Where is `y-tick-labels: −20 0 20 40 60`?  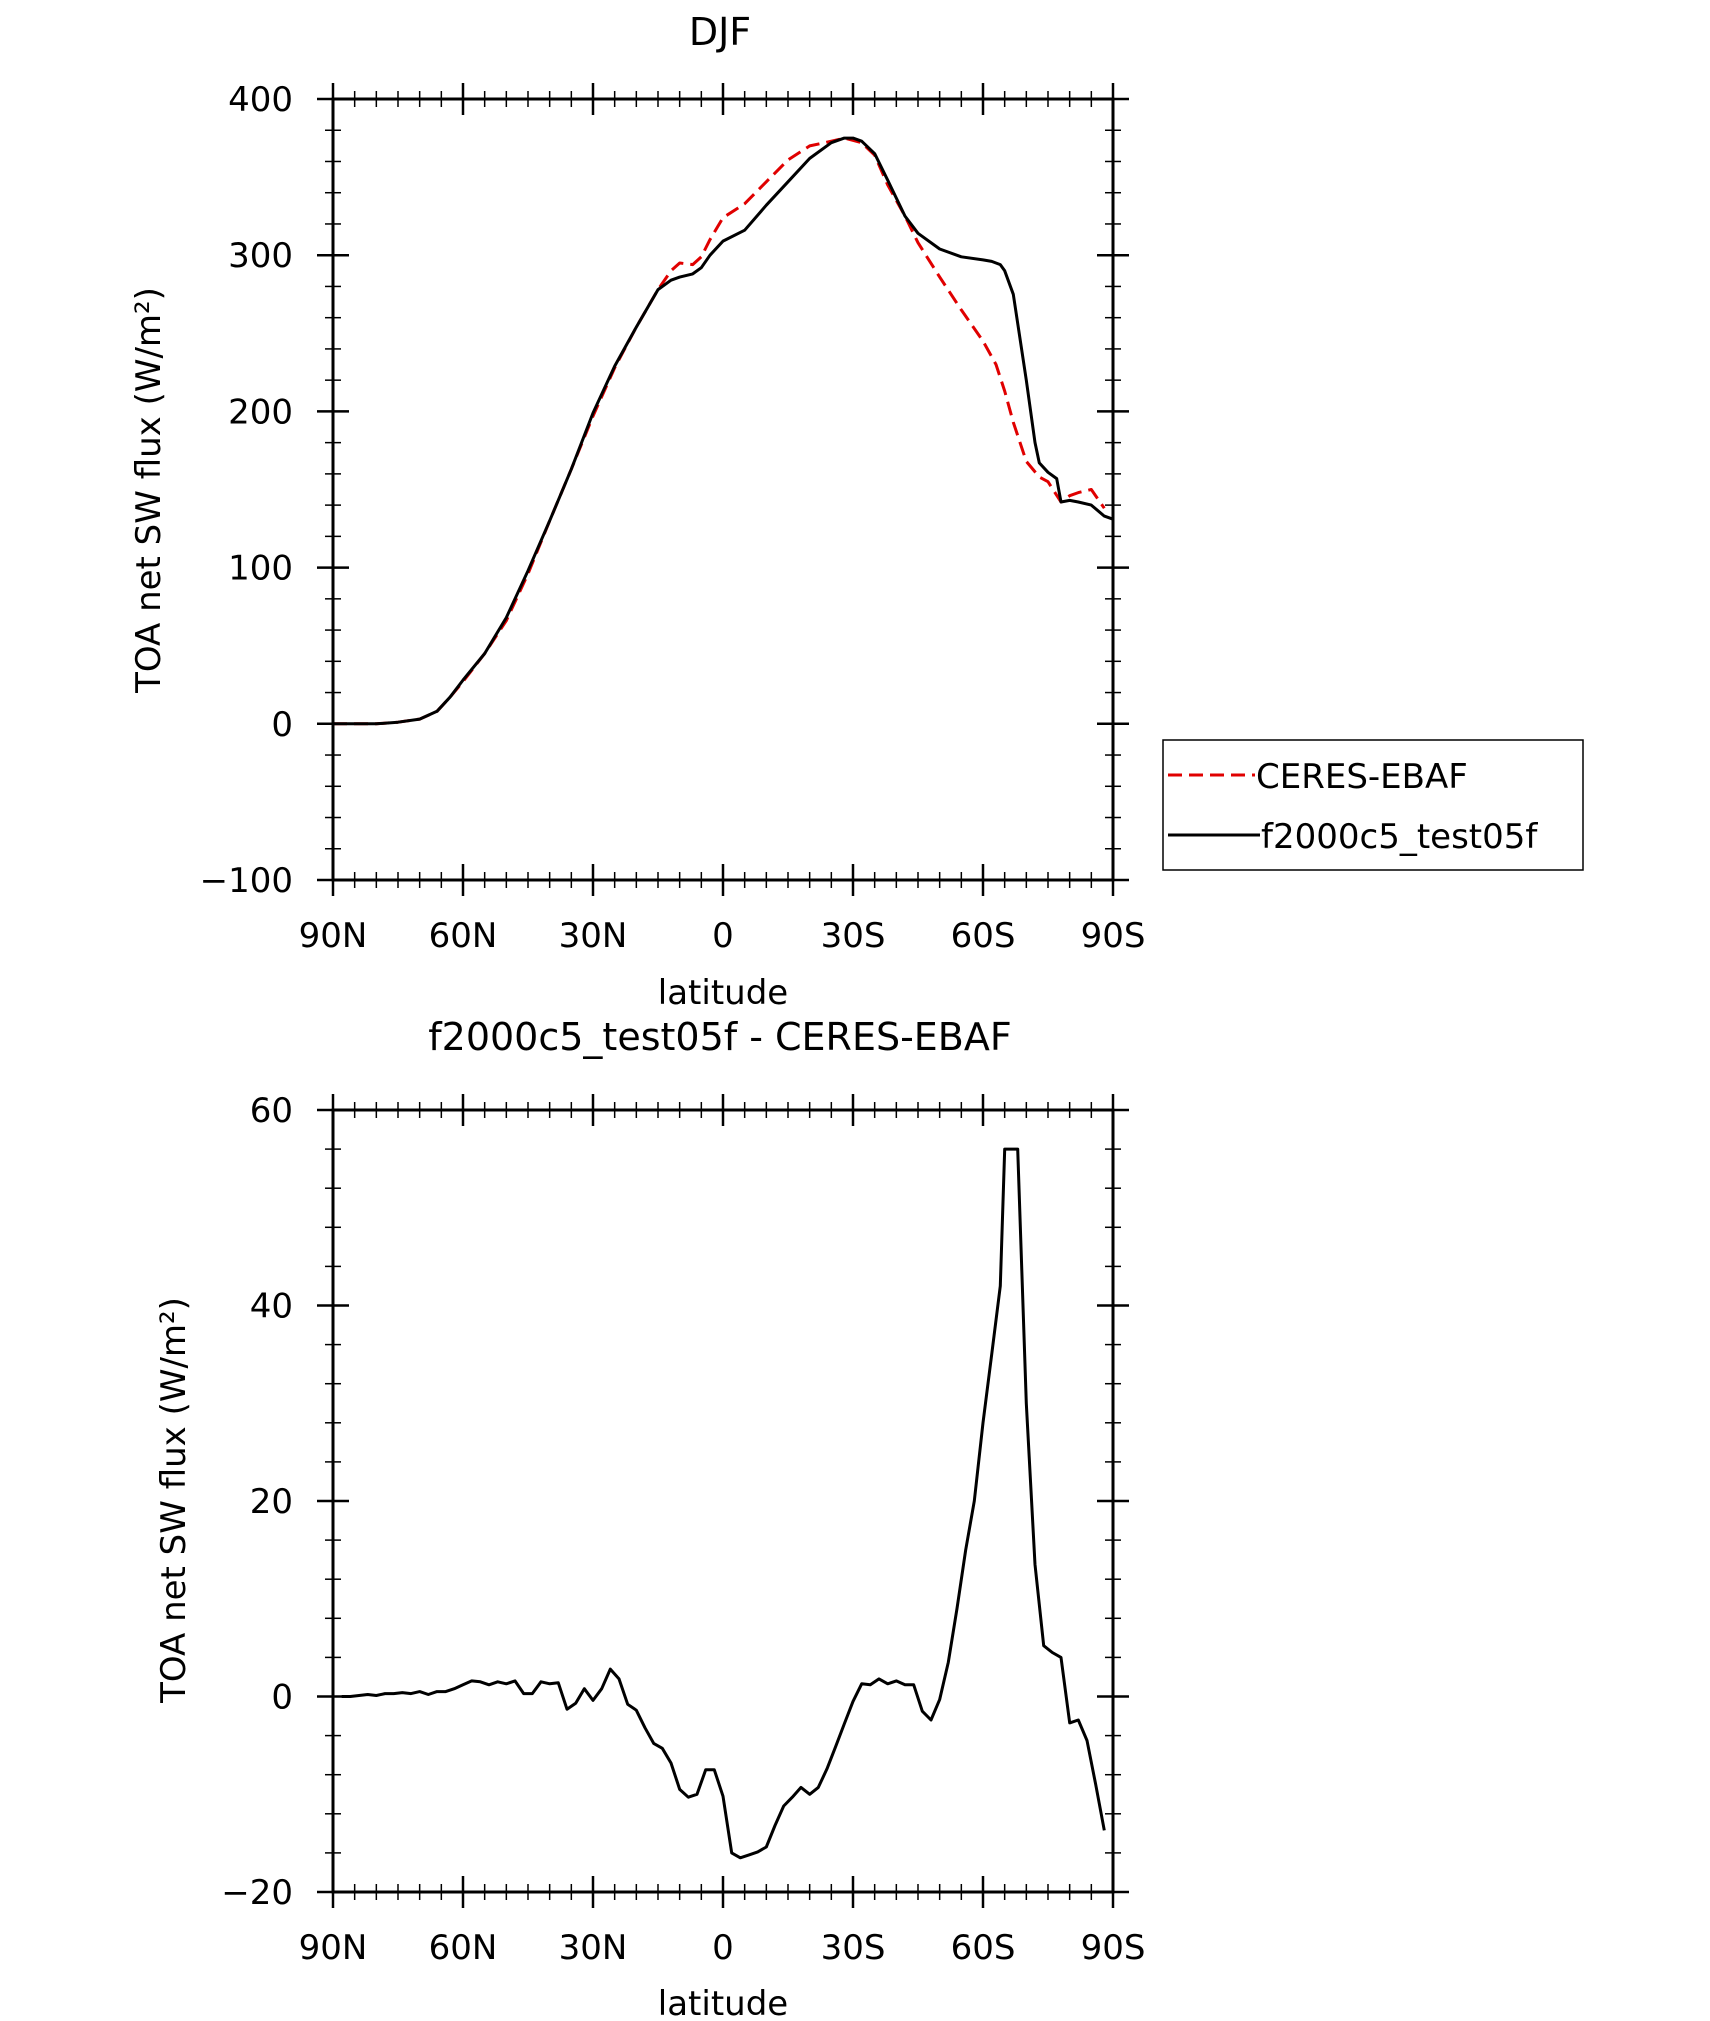 y-tick-labels: −20 0 20 40 60 is located at coordinates (257, 1502).